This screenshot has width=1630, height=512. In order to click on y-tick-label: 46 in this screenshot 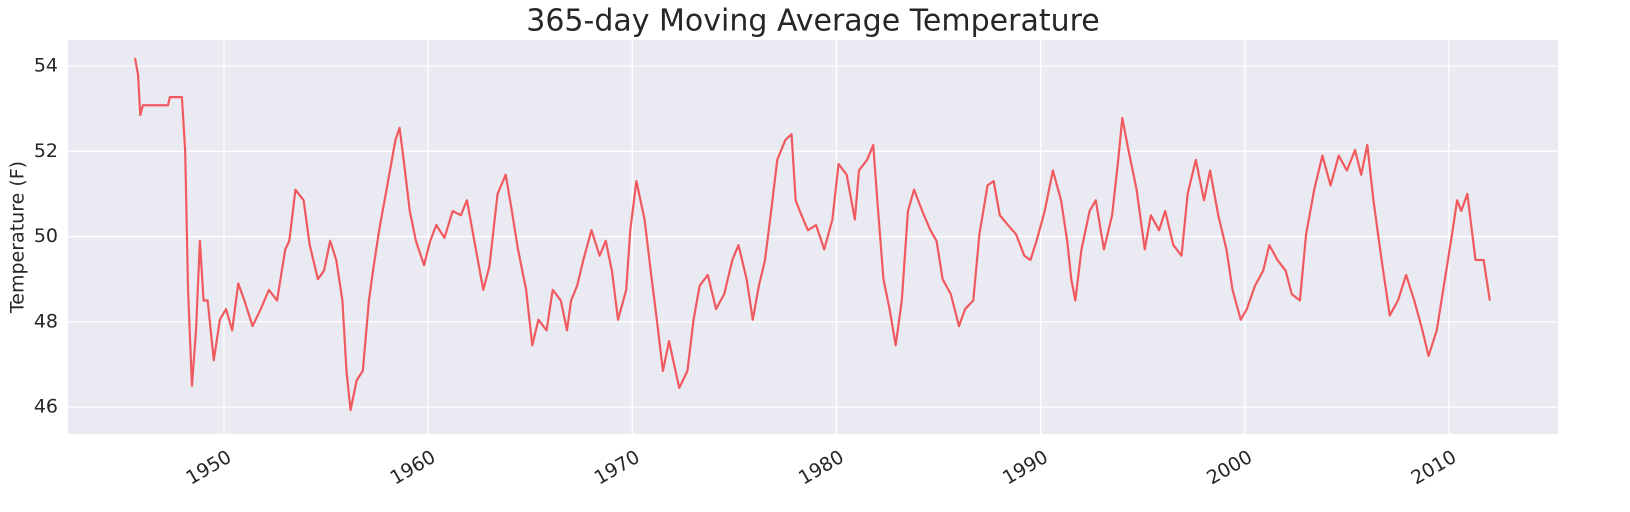, I will do `click(46, 407)`.